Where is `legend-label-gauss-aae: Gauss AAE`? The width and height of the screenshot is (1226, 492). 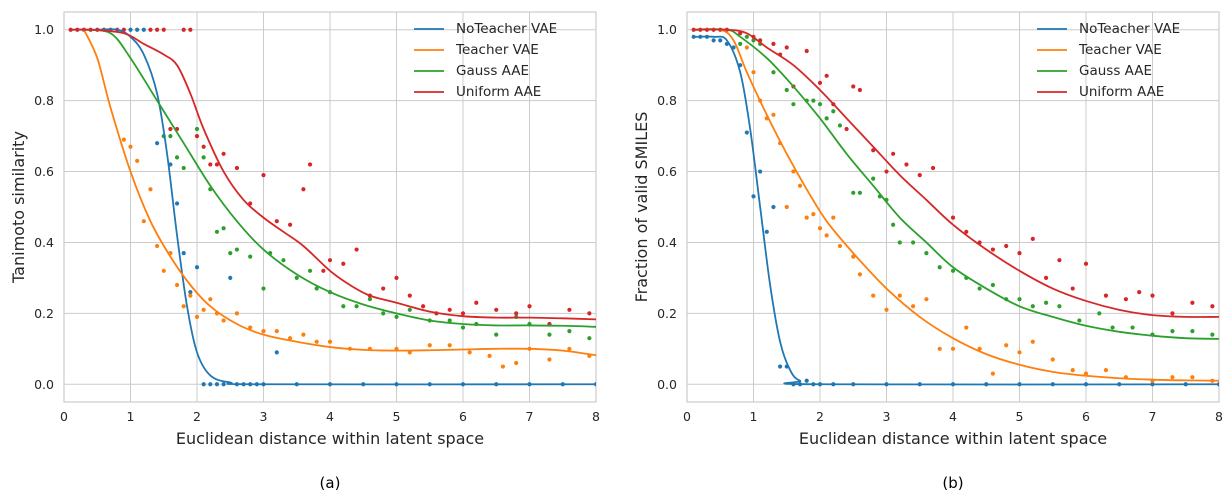 legend-label-gauss-aae: Gauss AAE is located at coordinates (492, 71).